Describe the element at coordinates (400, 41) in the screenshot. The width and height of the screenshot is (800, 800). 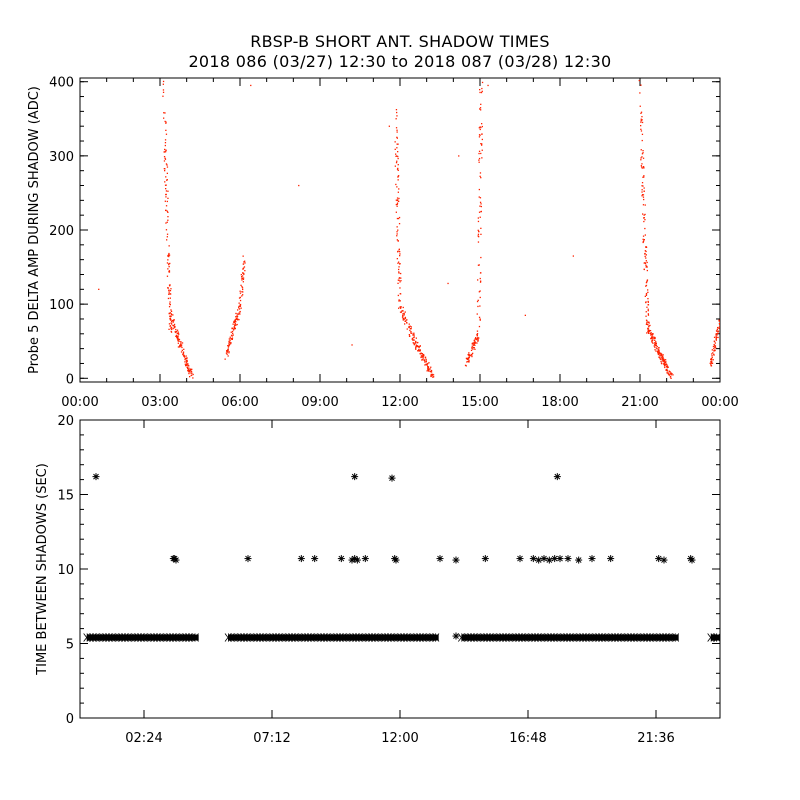
I see `chart-title-line1: RBSP-B SHORT ANT. SHADOW TIMES` at that location.